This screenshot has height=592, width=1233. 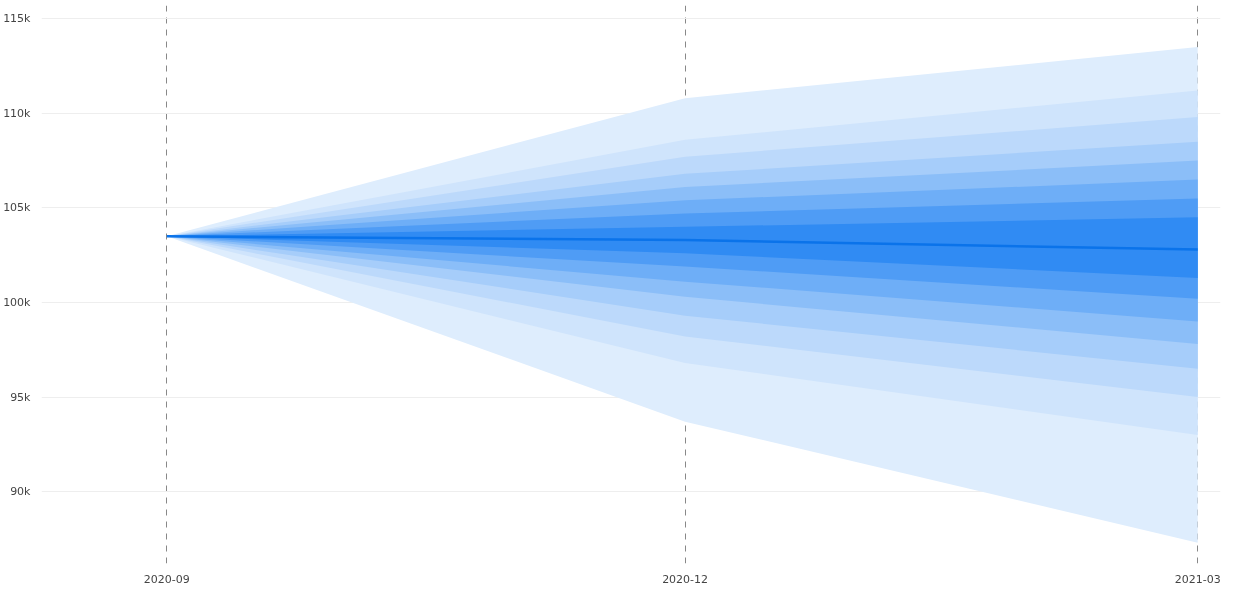 What do you see at coordinates (17, 208) in the screenshot?
I see `y-tick-label: 105k` at bounding box center [17, 208].